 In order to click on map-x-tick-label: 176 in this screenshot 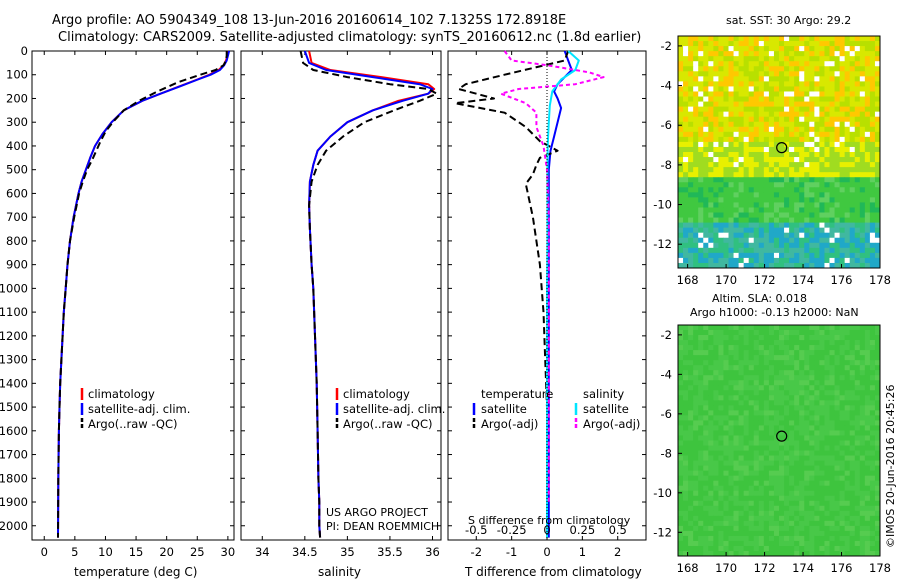, I will do `click(842, 568)`.